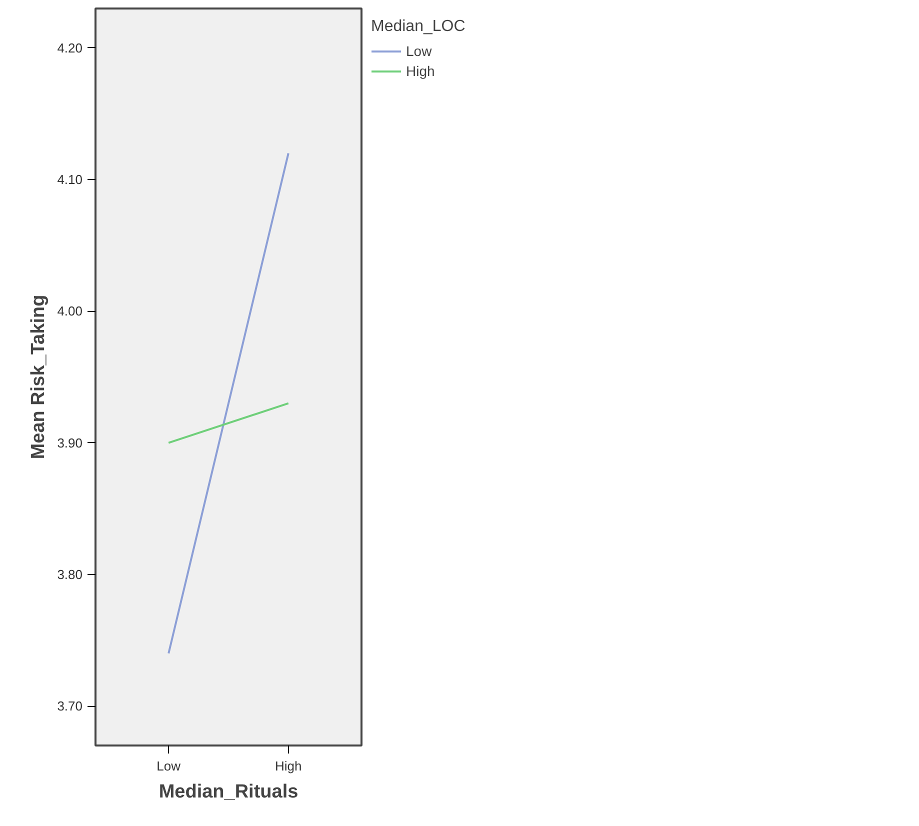 This screenshot has width=919, height=826. What do you see at coordinates (70, 180) in the screenshot?
I see `y-tick-label: 4.10` at bounding box center [70, 180].